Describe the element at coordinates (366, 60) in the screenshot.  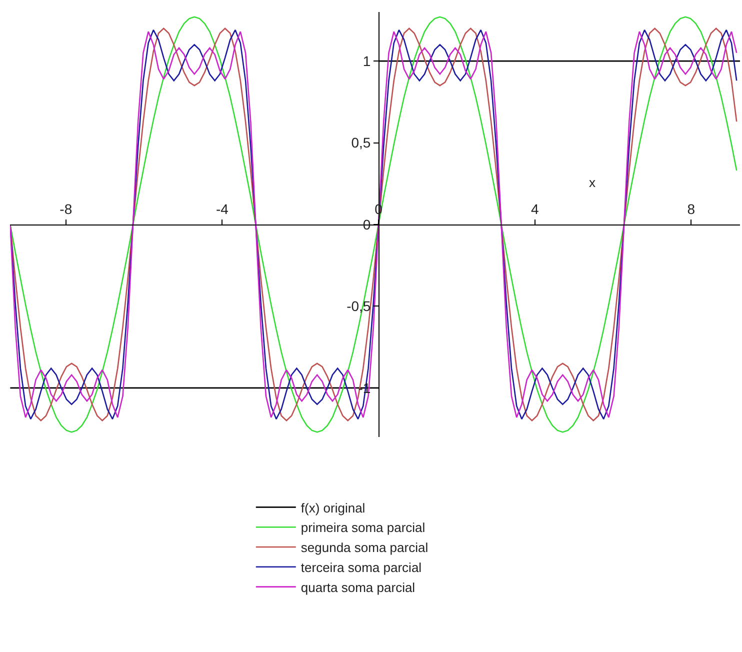
I see `y-tick-label: 1` at that location.